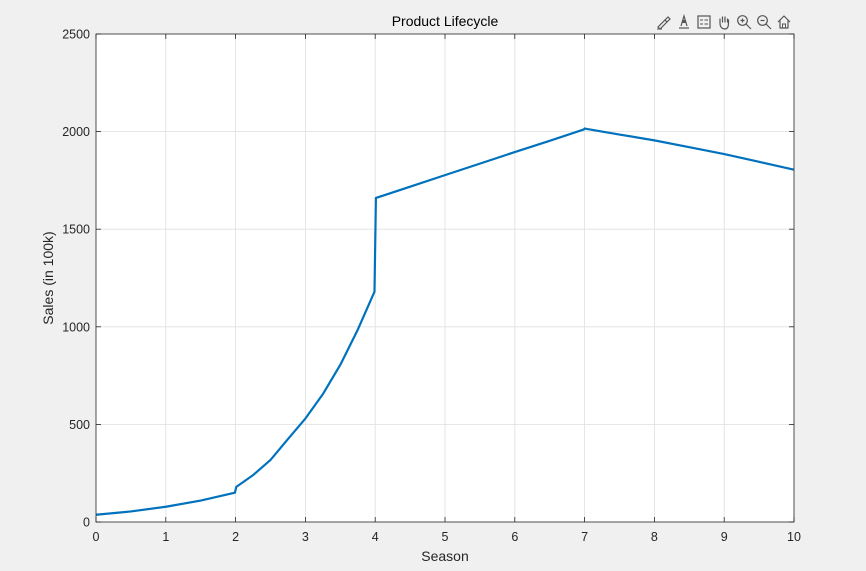 This screenshot has height=571, width=866. What do you see at coordinates (76, 132) in the screenshot?
I see `y-tick-label: 2000` at bounding box center [76, 132].